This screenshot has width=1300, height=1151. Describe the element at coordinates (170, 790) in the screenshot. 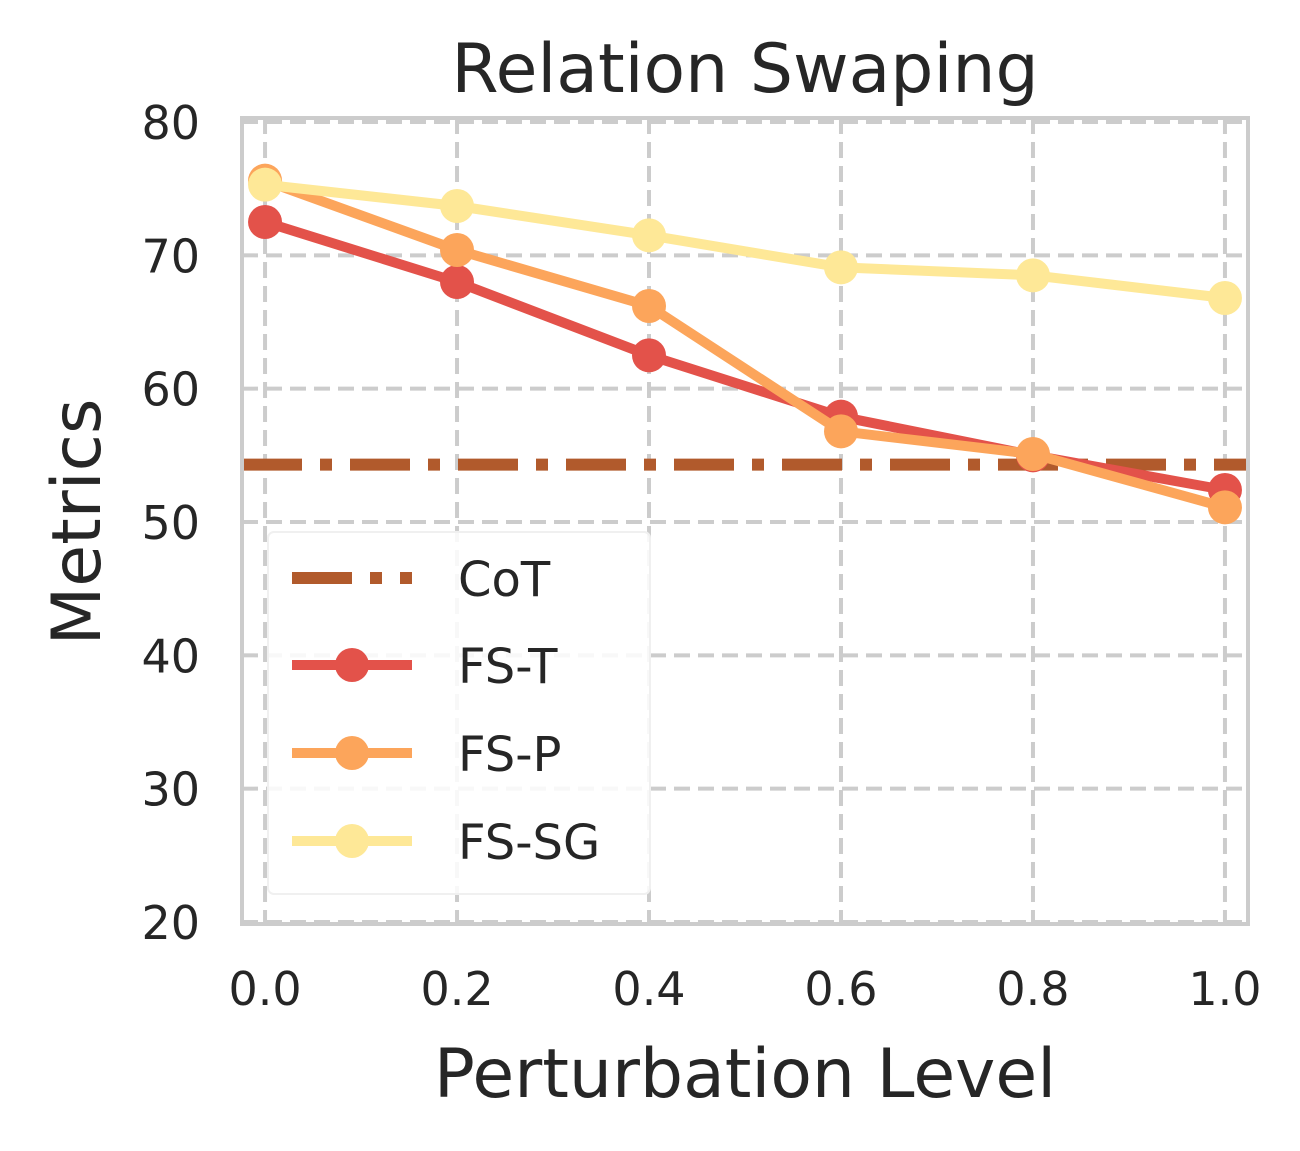

I see `y-tick-label: 30` at that location.